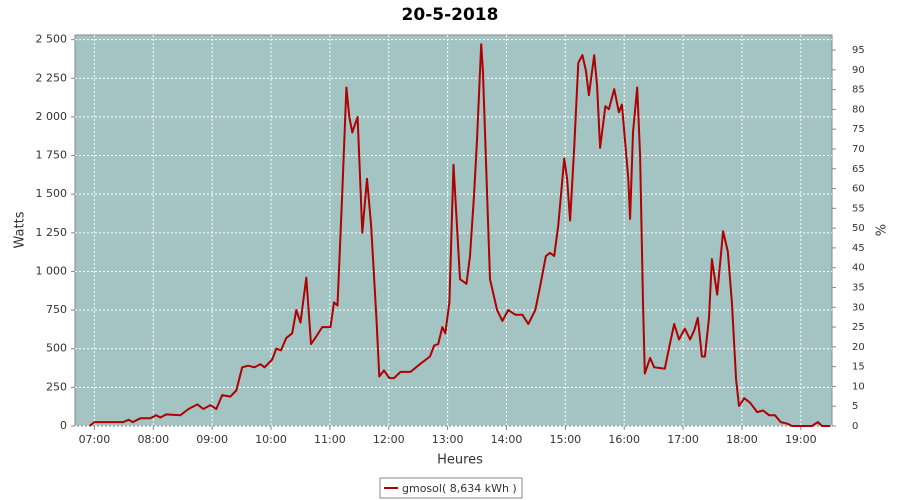 The width and height of the screenshot is (900, 500). What do you see at coordinates (858, 208) in the screenshot?
I see `y2-tick-label: 55` at bounding box center [858, 208].